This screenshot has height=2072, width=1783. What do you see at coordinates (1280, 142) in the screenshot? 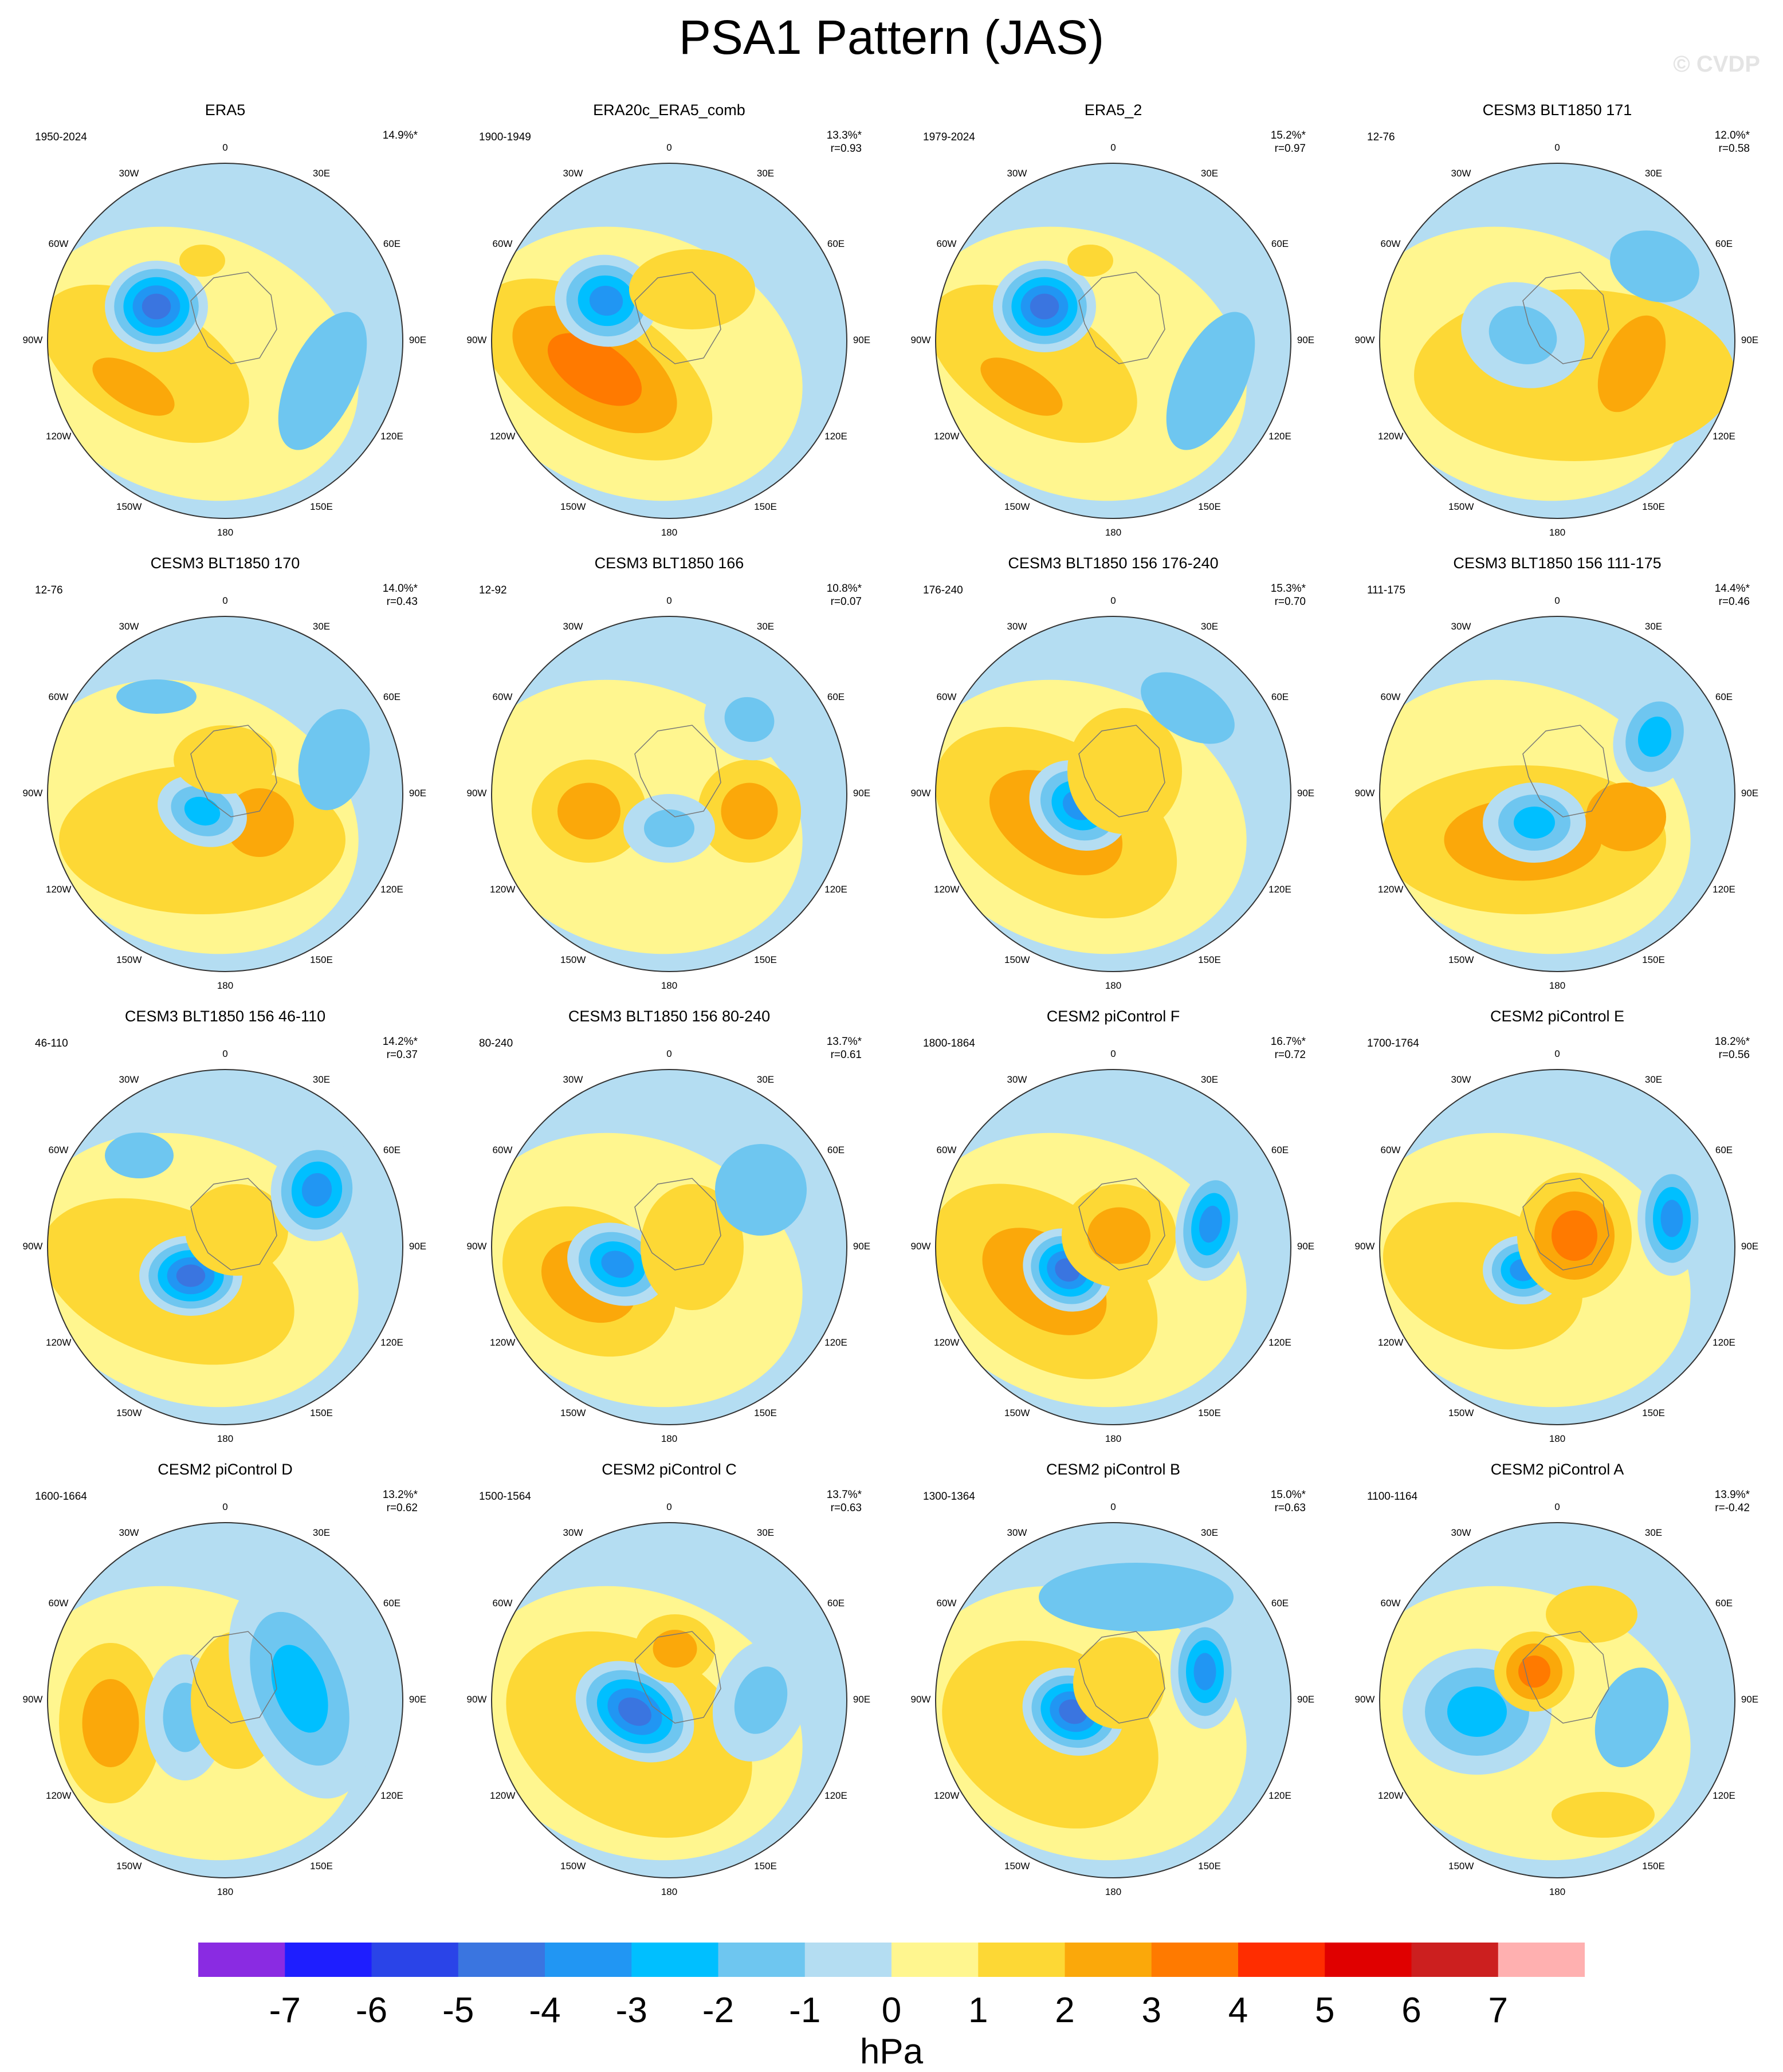
I see `panel-stats: 15.2%* r=0.97` at bounding box center [1280, 142].